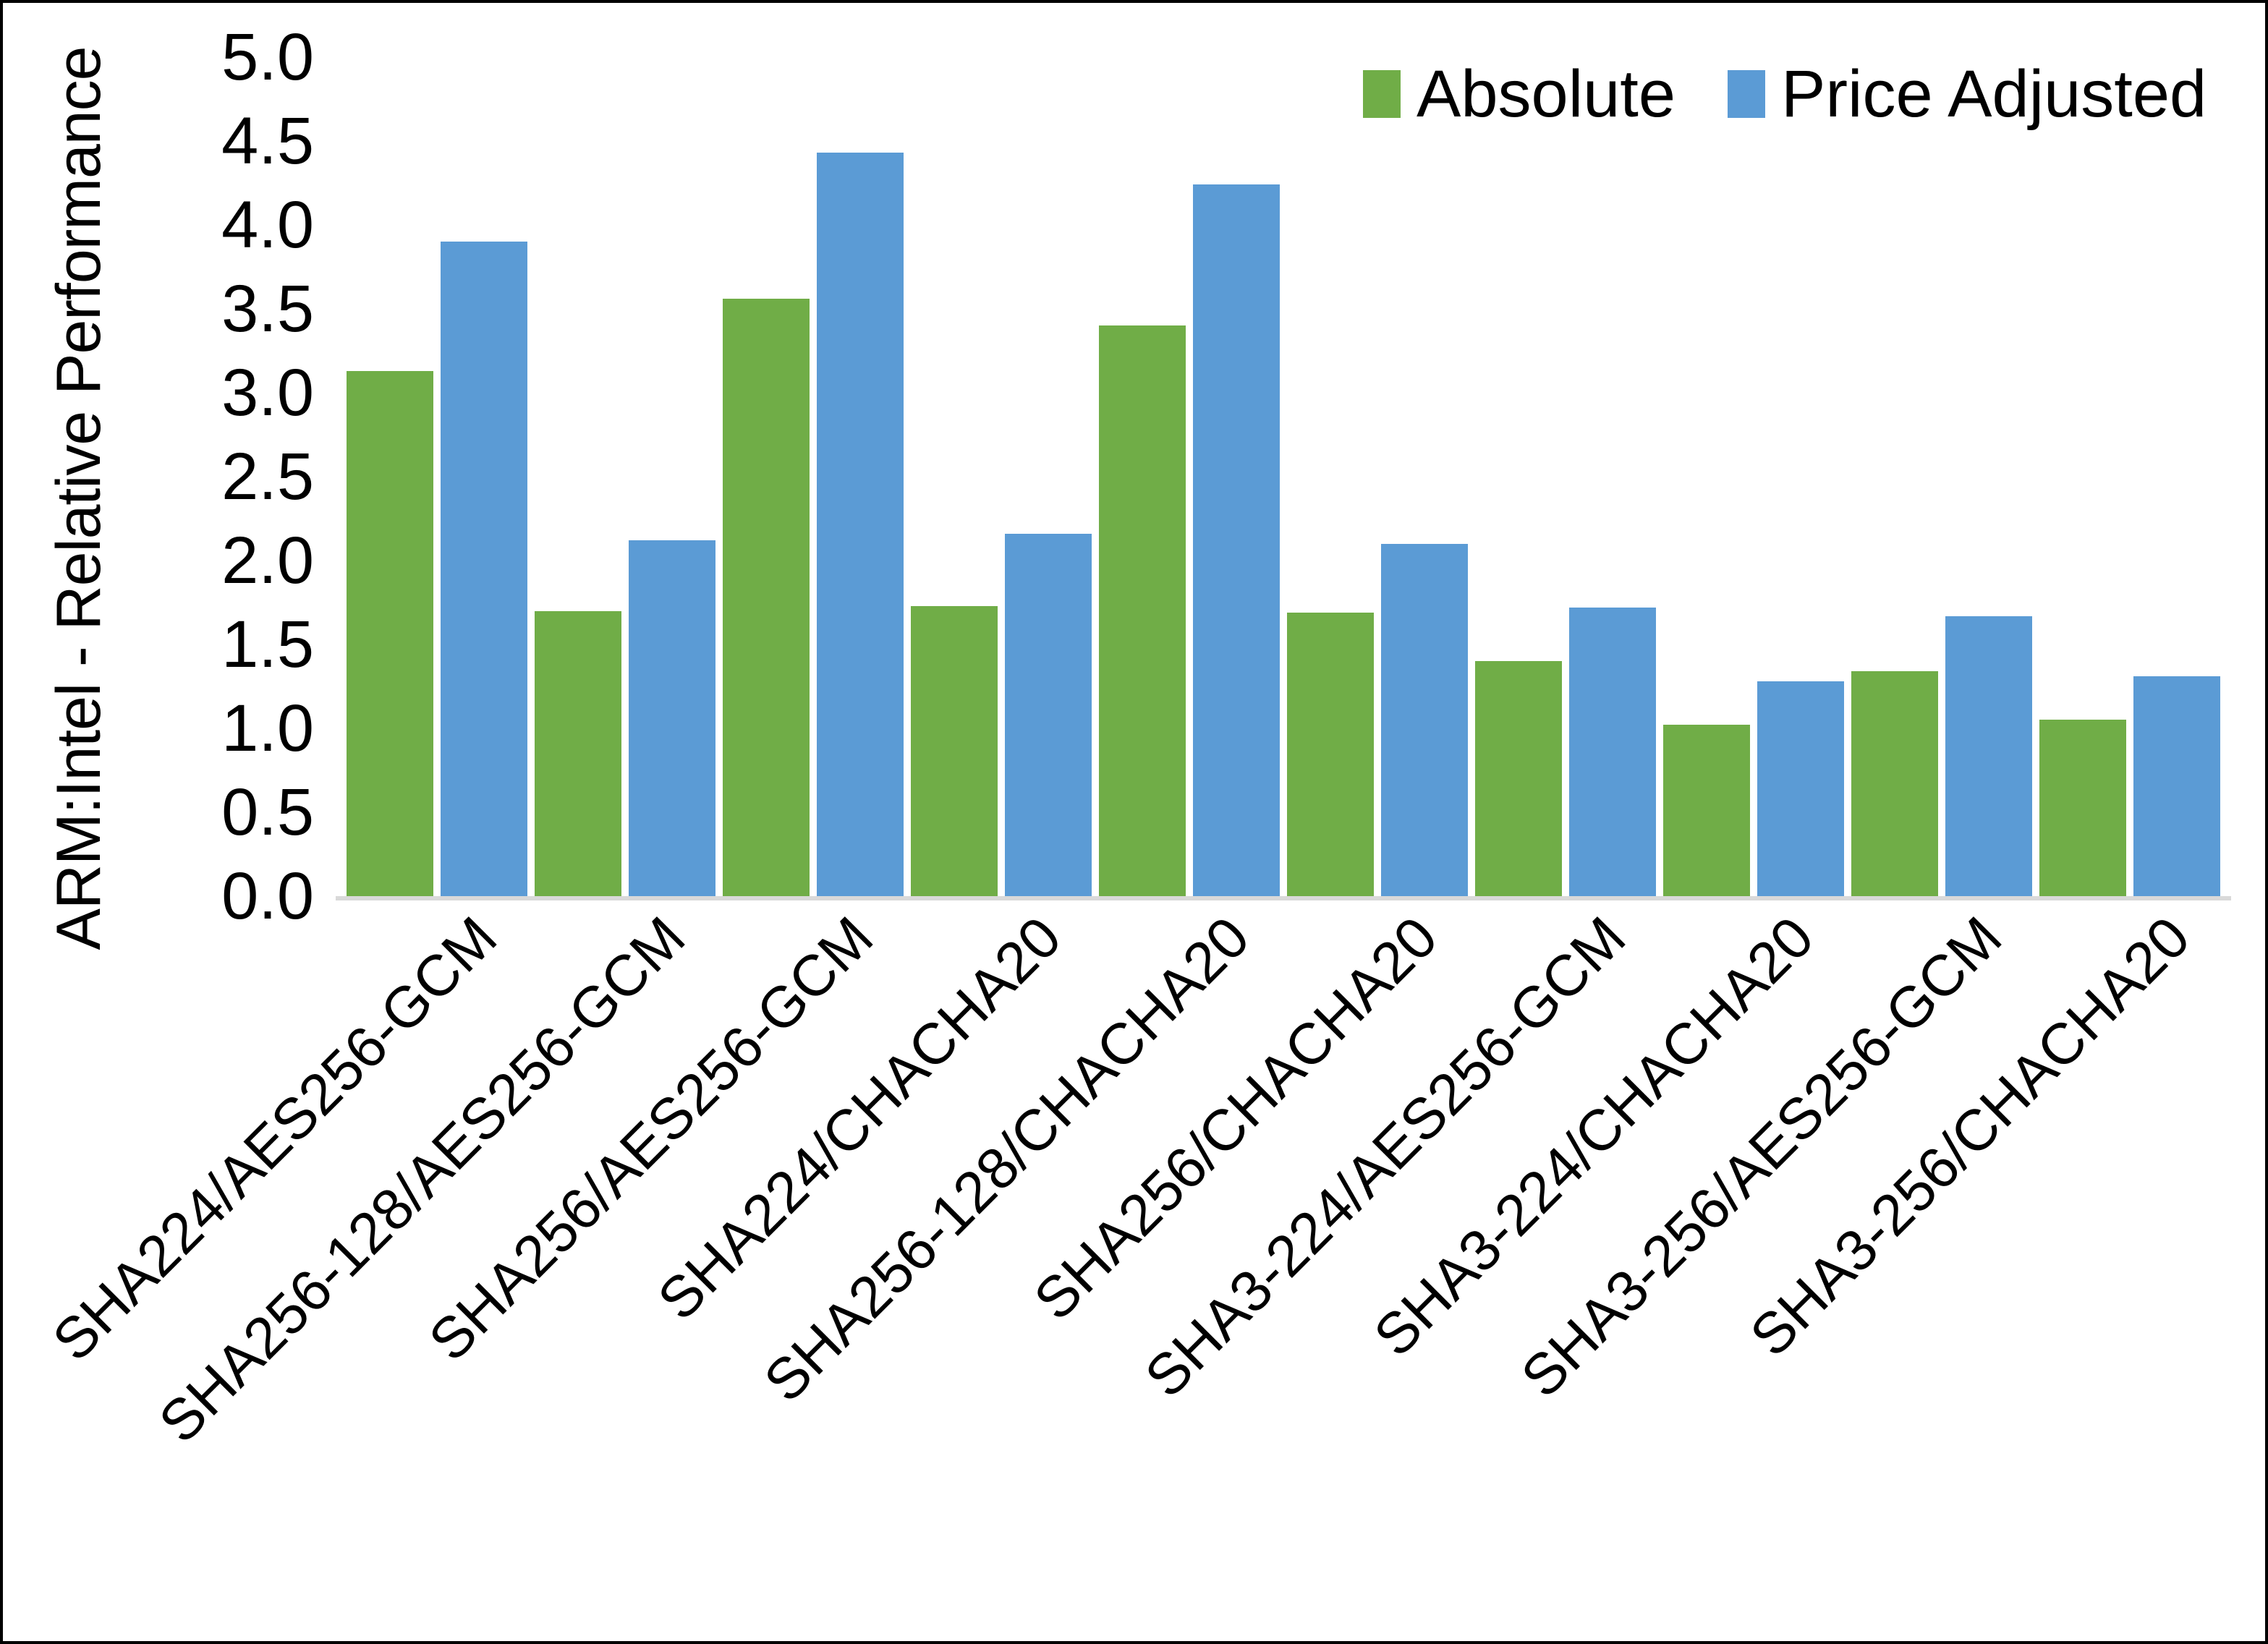 The height and width of the screenshot is (1644, 2268). I want to click on legend-item: Price Adjusted, so click(1967, 94).